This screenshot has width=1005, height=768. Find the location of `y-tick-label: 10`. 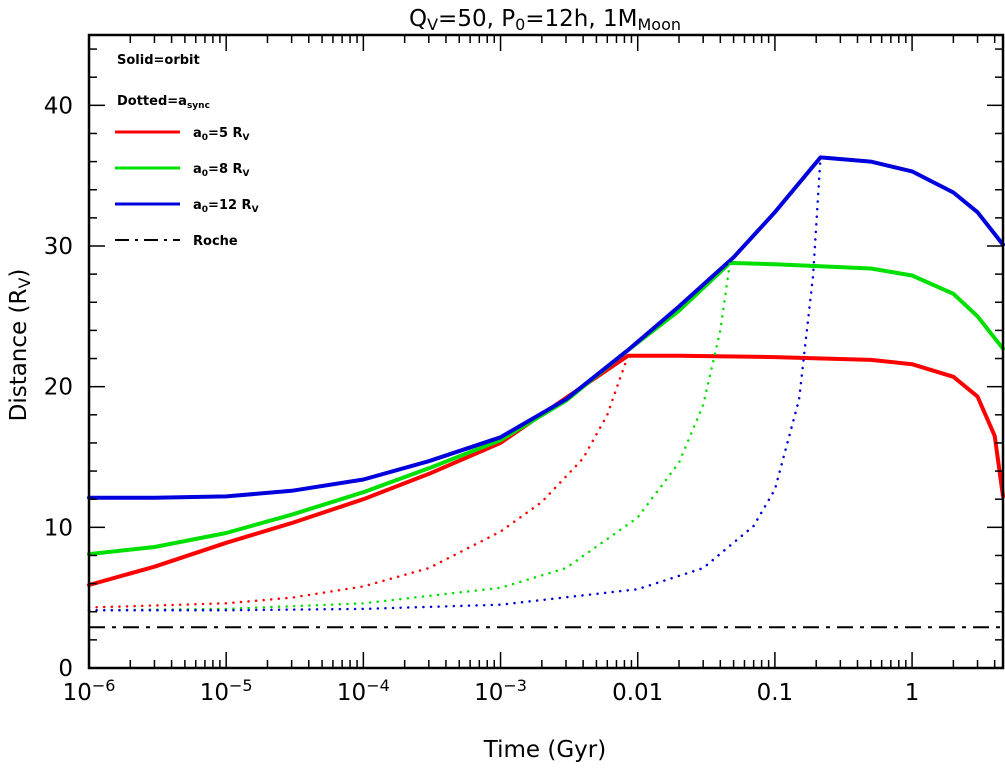

y-tick-label: 10 is located at coordinates (58, 528).